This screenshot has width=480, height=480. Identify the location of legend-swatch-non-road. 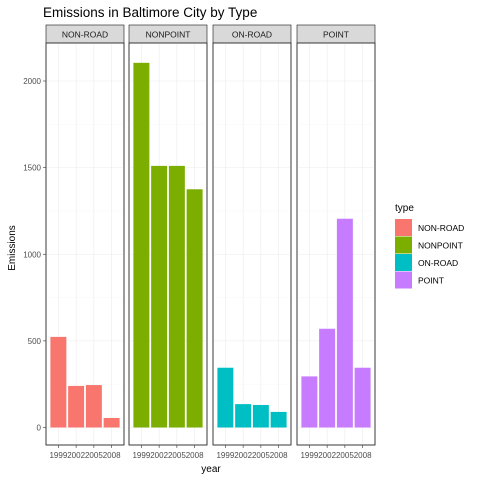
(403, 227).